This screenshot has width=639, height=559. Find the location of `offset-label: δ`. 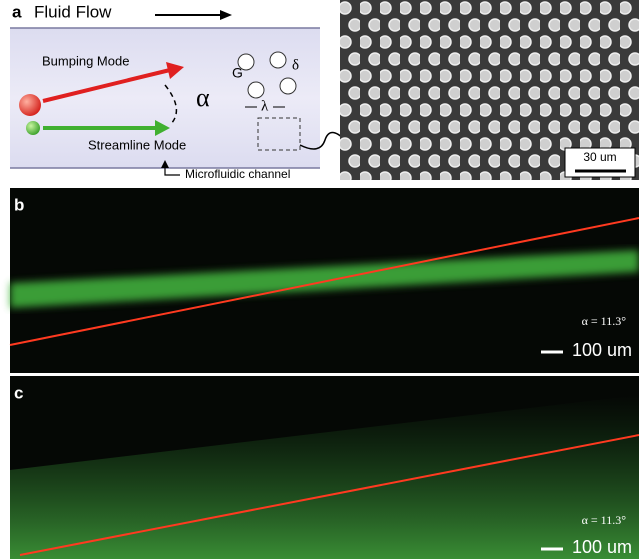

offset-label: δ is located at coordinates (295, 65).